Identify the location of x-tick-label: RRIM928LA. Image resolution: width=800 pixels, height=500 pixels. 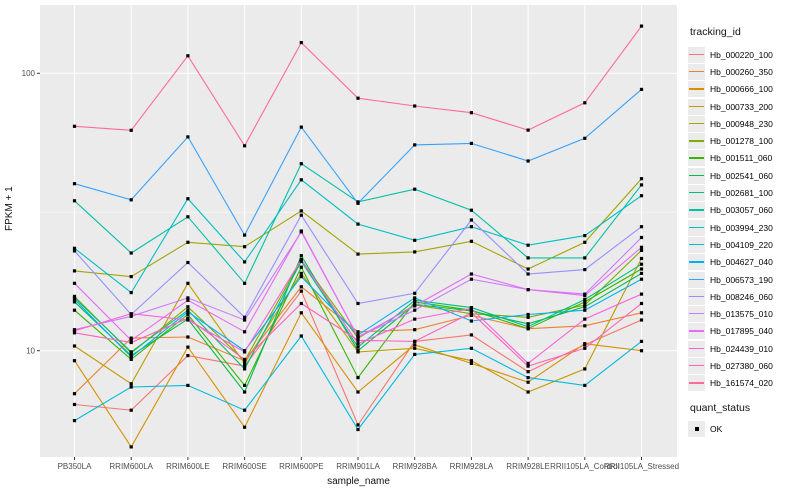
(472, 466).